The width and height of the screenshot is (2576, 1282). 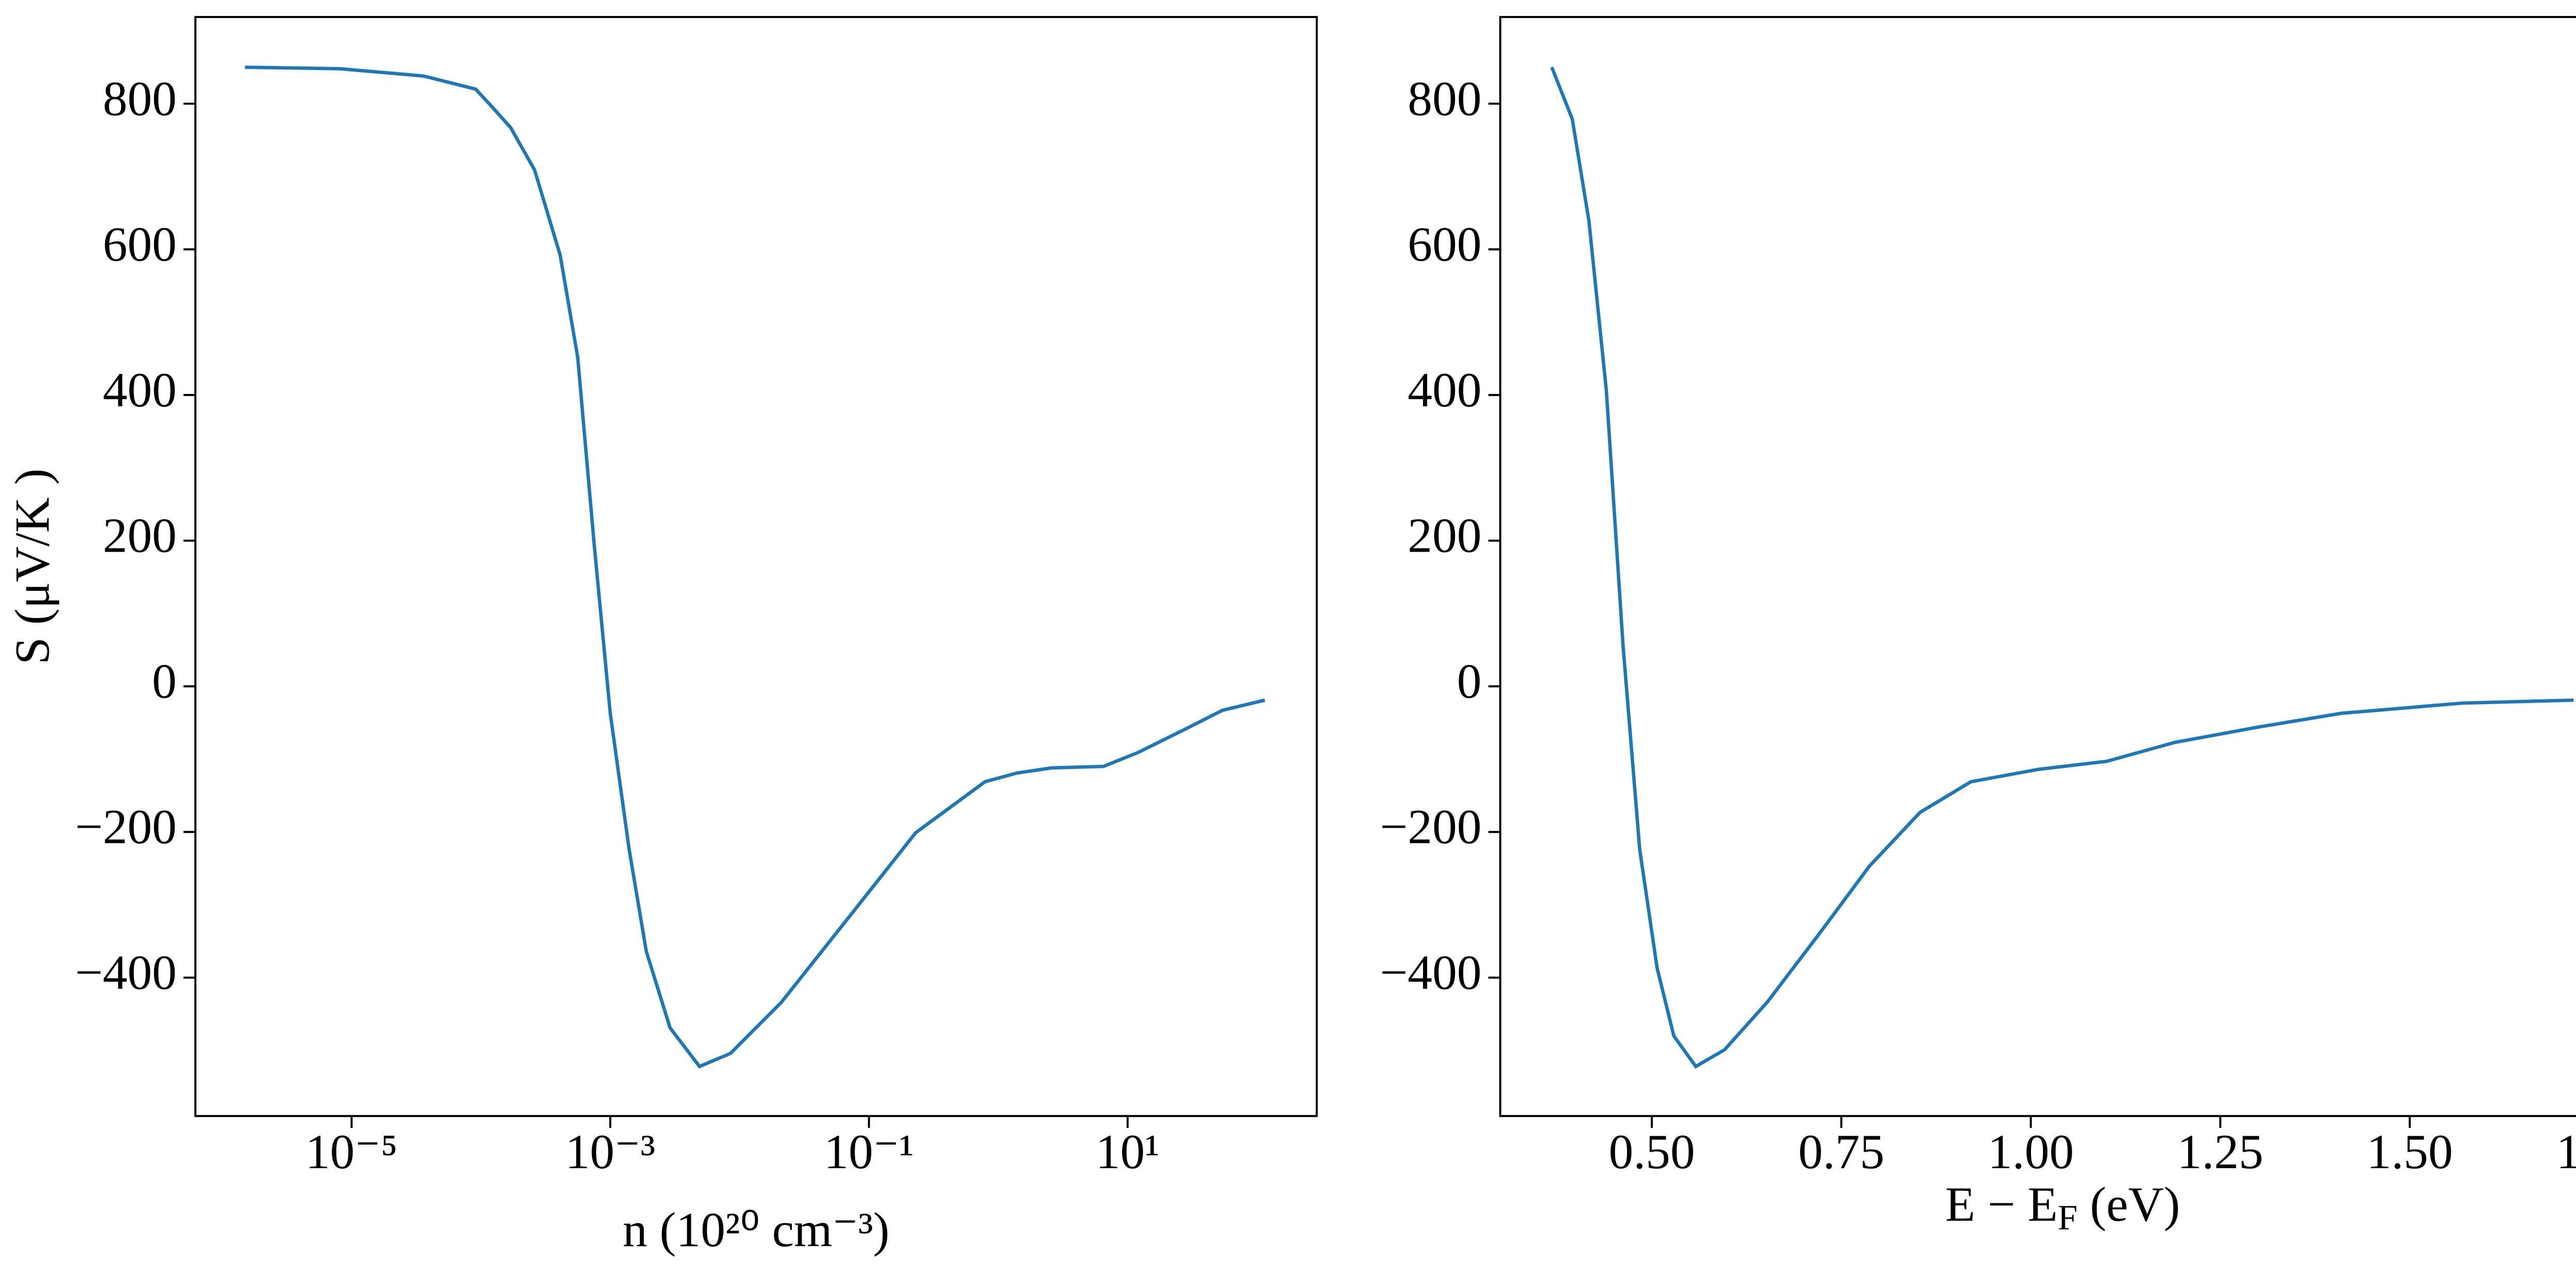 What do you see at coordinates (1128, 1151) in the screenshot?
I see `x-tick-label: 10¹` at bounding box center [1128, 1151].